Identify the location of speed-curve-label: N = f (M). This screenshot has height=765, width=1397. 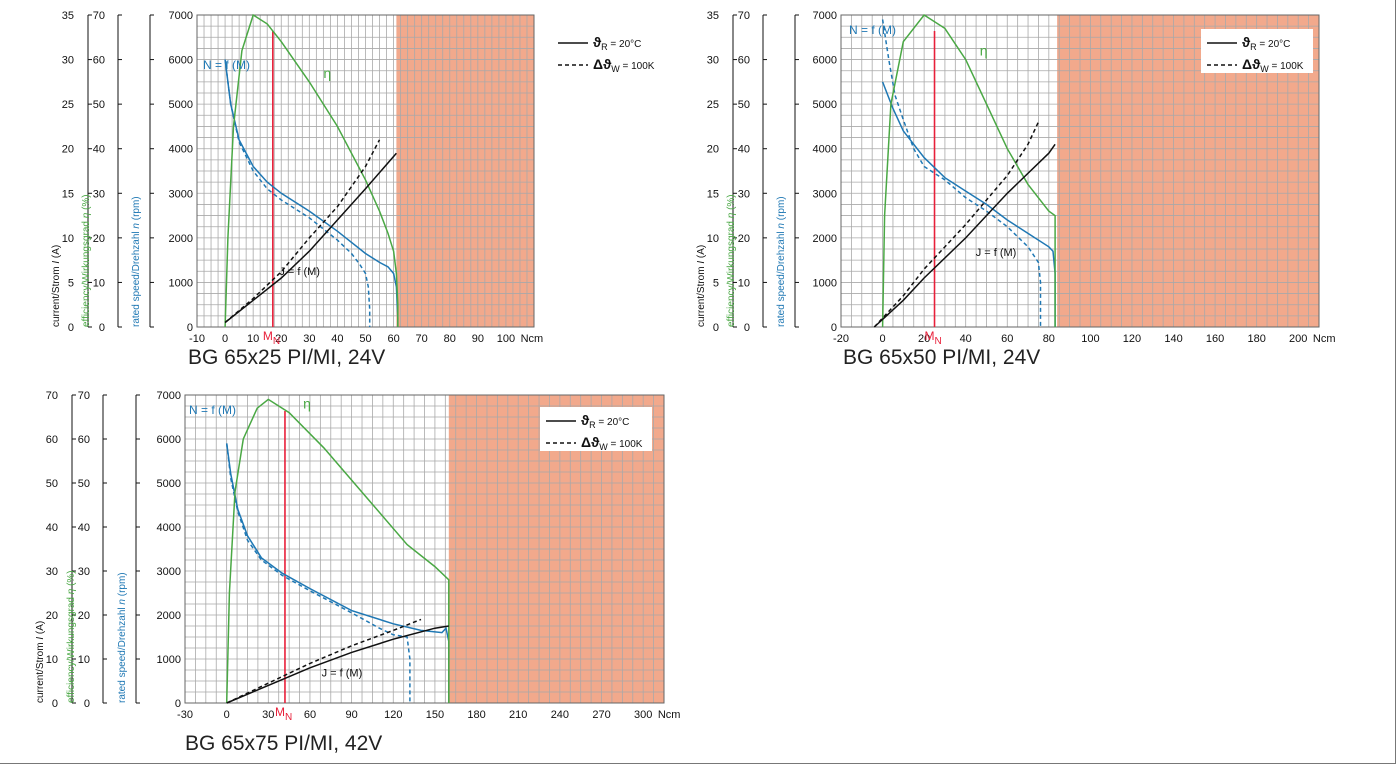
(212, 410).